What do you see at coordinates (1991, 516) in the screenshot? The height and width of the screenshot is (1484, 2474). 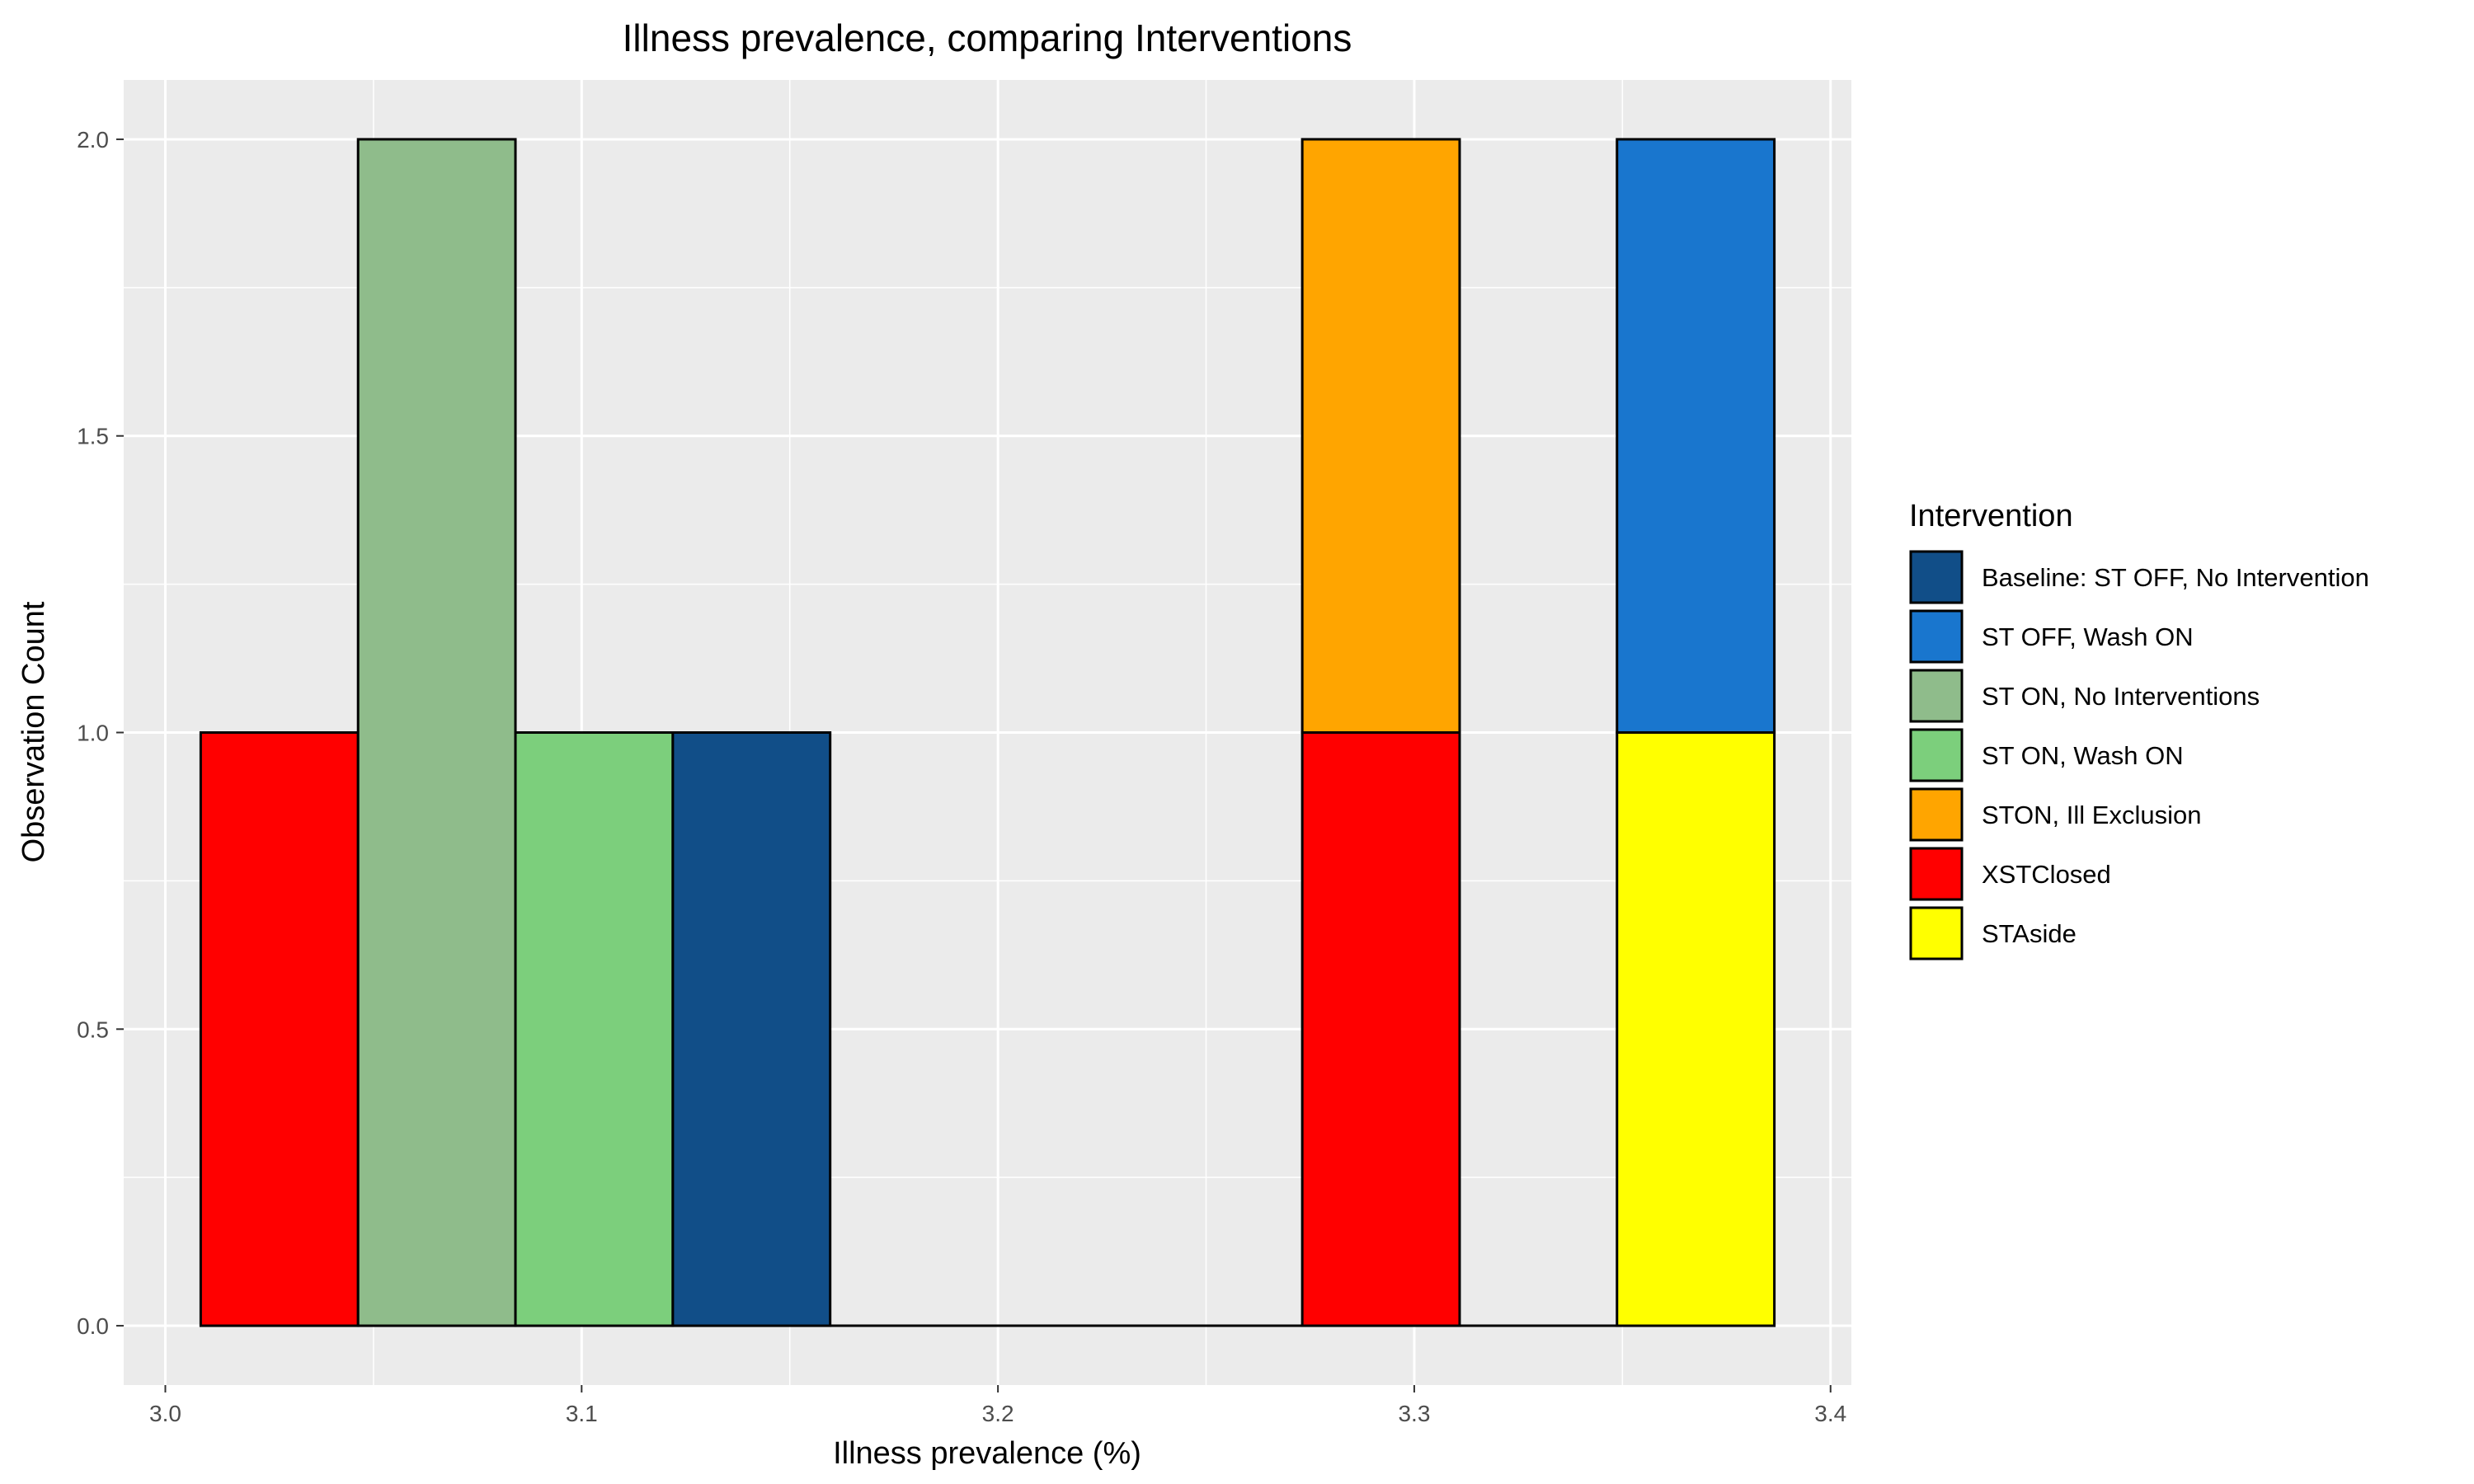 I see `legend-title: Intervention` at bounding box center [1991, 516].